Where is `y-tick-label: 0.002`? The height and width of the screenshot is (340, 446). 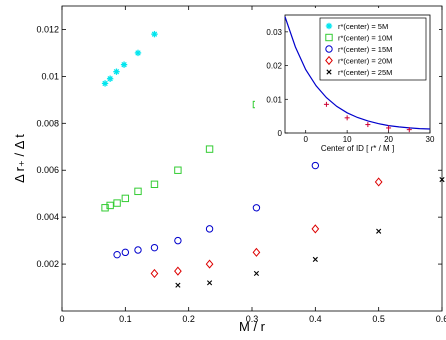 y-tick-label: 0.002 is located at coordinates (47, 264).